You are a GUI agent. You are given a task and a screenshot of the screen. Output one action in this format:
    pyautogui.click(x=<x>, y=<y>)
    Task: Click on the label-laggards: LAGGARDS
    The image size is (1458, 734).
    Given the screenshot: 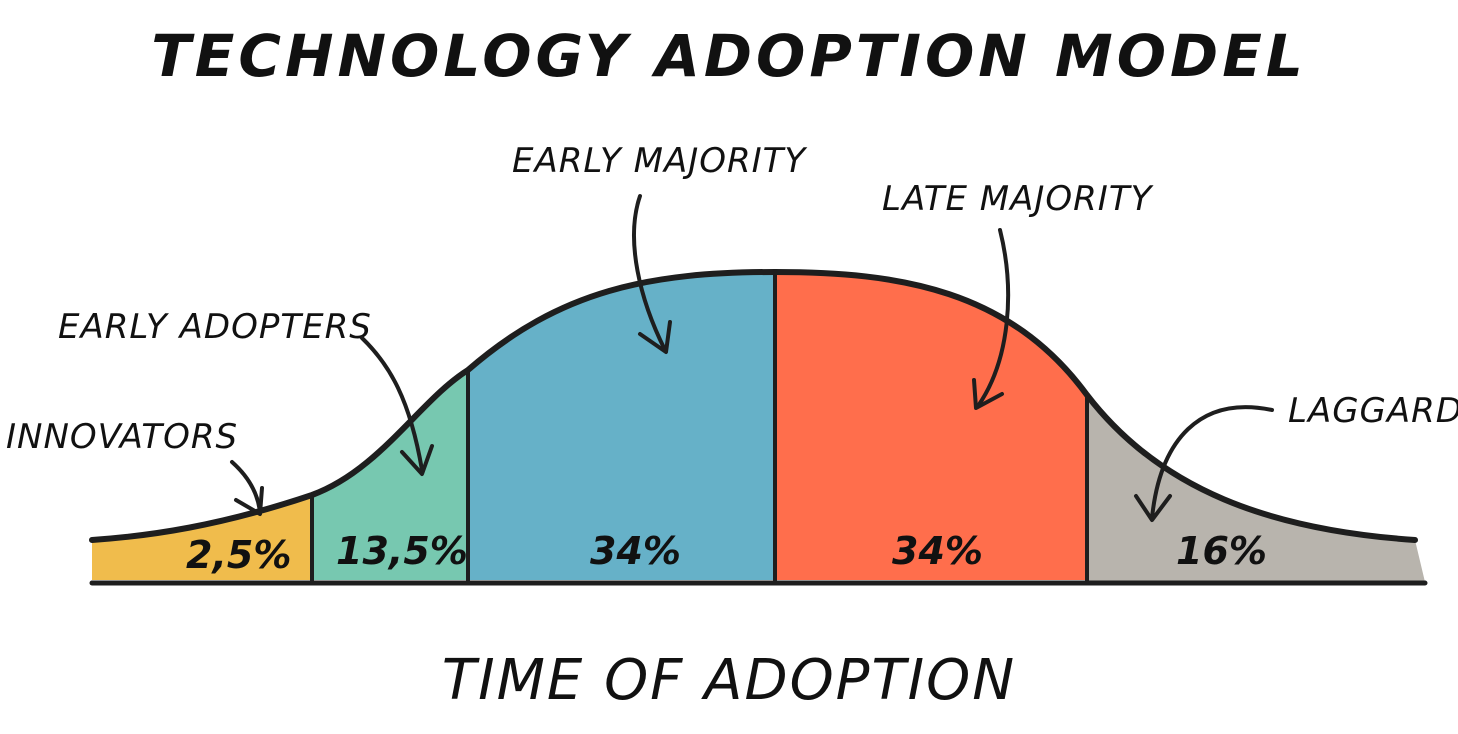 What is the action you would take?
    pyautogui.click(x=1373, y=411)
    